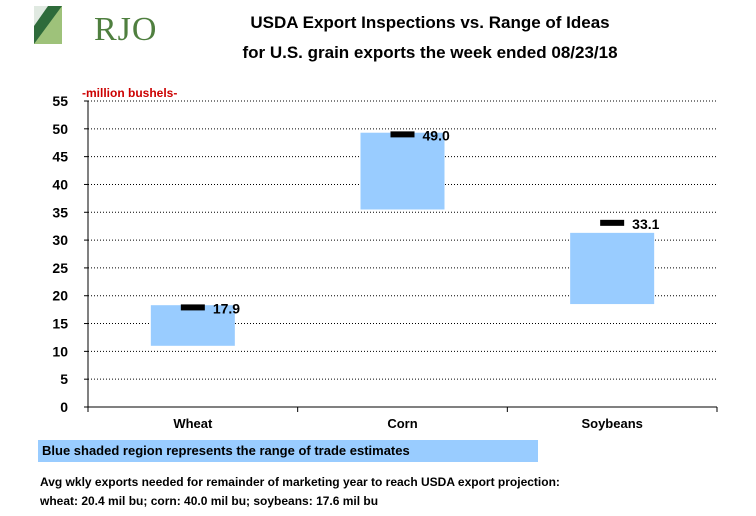  Describe the element at coordinates (612, 222) in the screenshot. I see `actual-marker-soybeans` at that location.